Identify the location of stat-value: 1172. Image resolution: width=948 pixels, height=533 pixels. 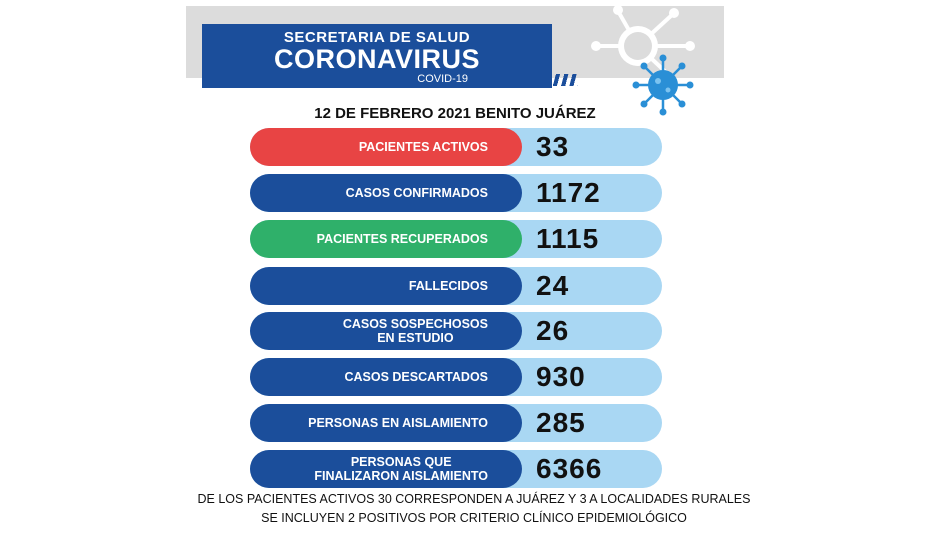
(568, 192).